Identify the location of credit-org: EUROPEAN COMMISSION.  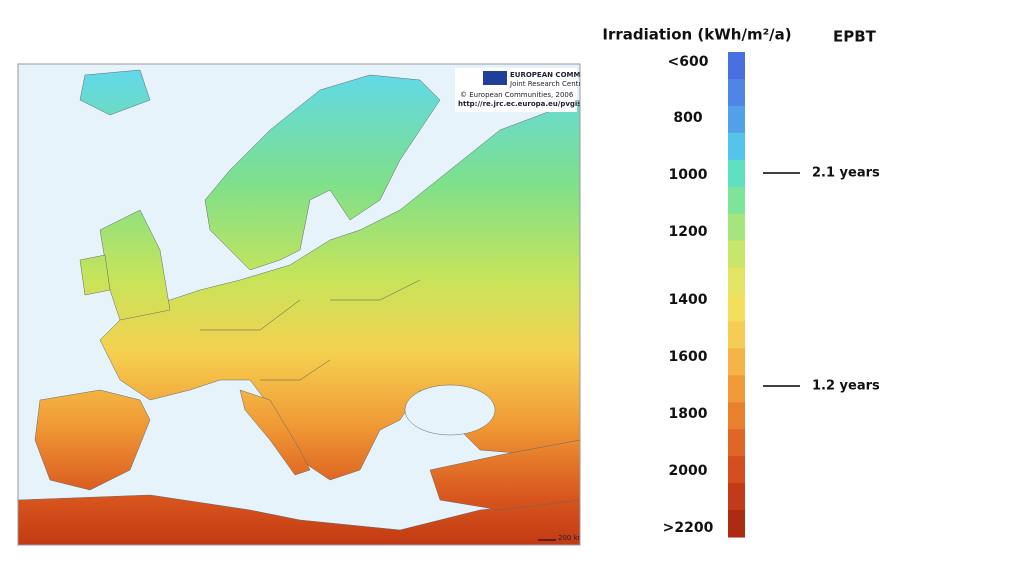
(558, 75).